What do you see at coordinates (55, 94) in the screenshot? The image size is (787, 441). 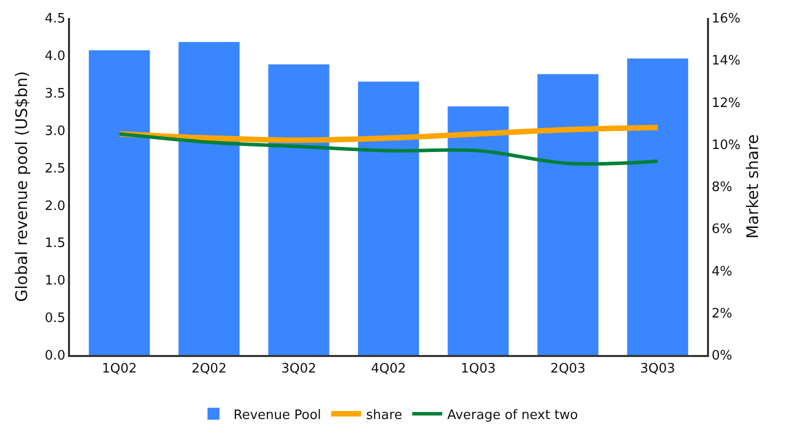 I see `y-tick-label: 3.5` at bounding box center [55, 94].